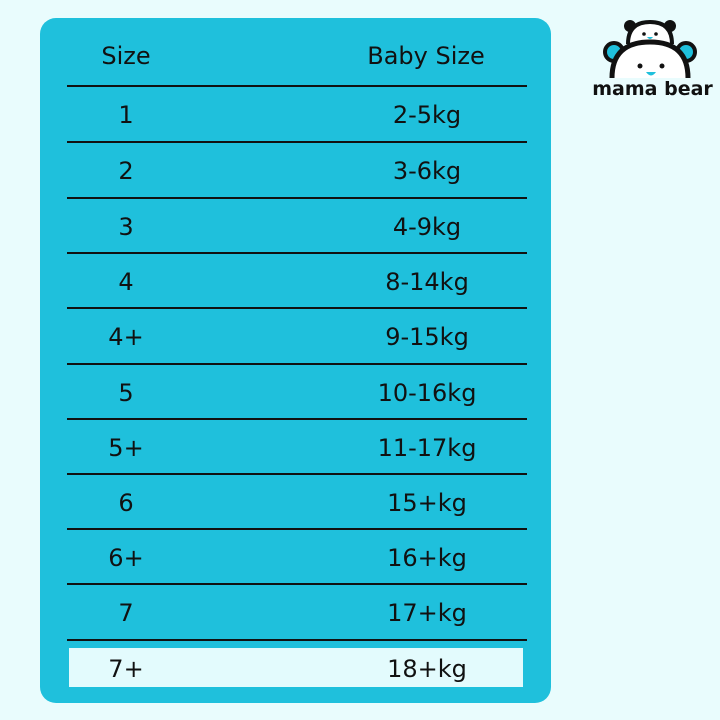 The height and width of the screenshot is (720, 720). Describe the element at coordinates (427, 171) in the screenshot. I see `baby-size-cell: 3-6kg` at that location.